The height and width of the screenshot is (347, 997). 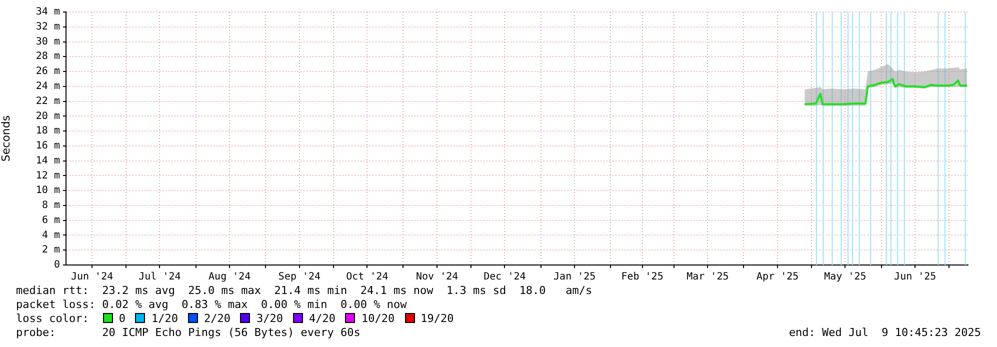 I want to click on y-tick-label: 18 m, so click(x=48, y=131).